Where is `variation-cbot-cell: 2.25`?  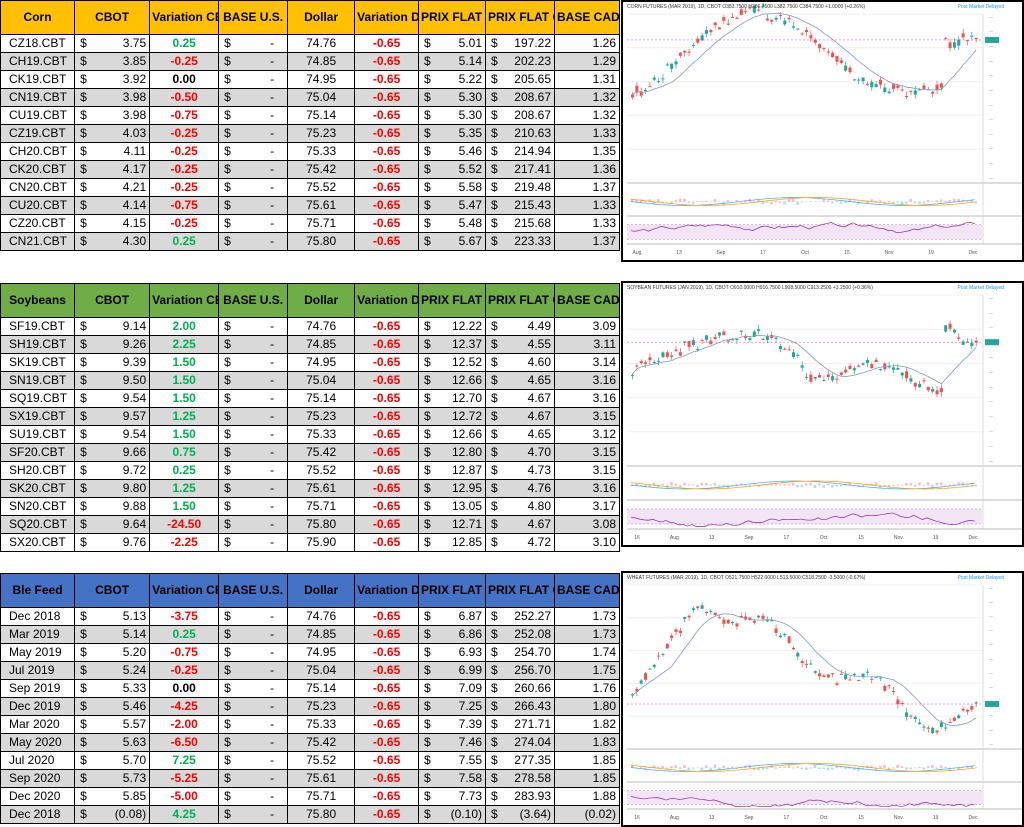
variation-cbot-cell: 2.25 is located at coordinates (184, 344).